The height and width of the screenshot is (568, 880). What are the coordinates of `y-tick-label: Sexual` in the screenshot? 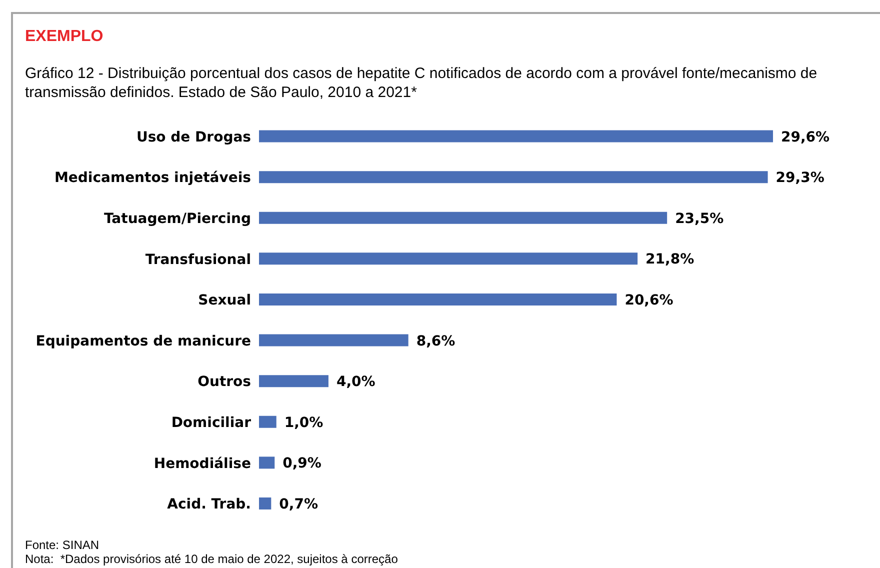 It's located at (224, 300).